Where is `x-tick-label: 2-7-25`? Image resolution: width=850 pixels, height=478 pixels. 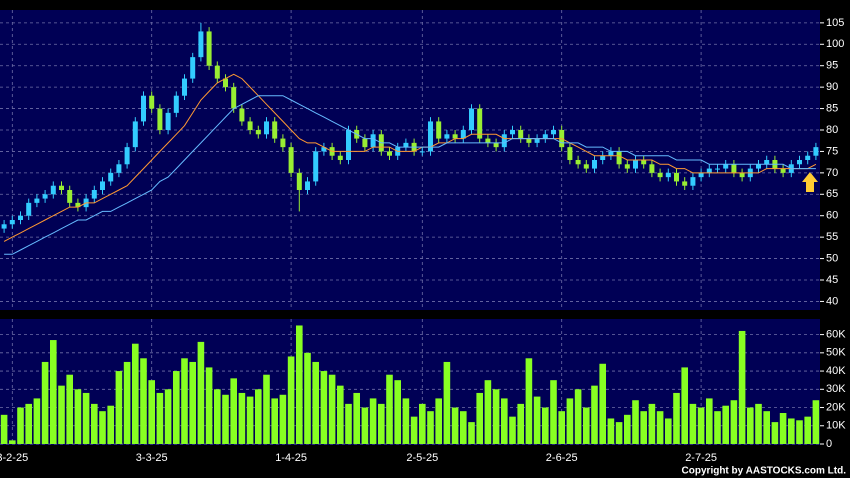 x-tick-label: 2-7-25 is located at coordinates (701, 458).